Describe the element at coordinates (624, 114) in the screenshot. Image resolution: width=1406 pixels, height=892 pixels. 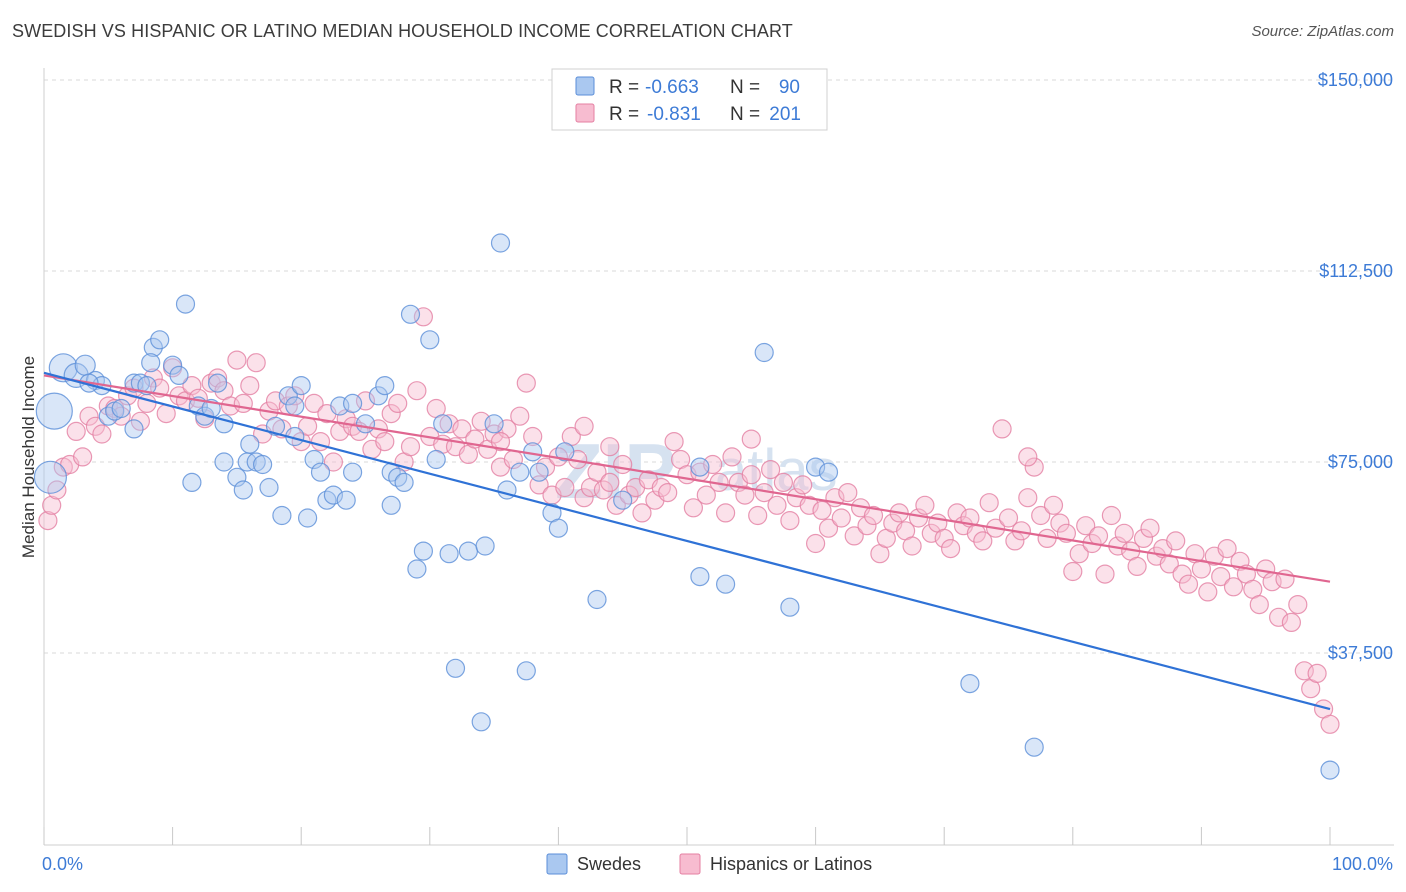
I see `legend-r-label-2: R =` at that location.